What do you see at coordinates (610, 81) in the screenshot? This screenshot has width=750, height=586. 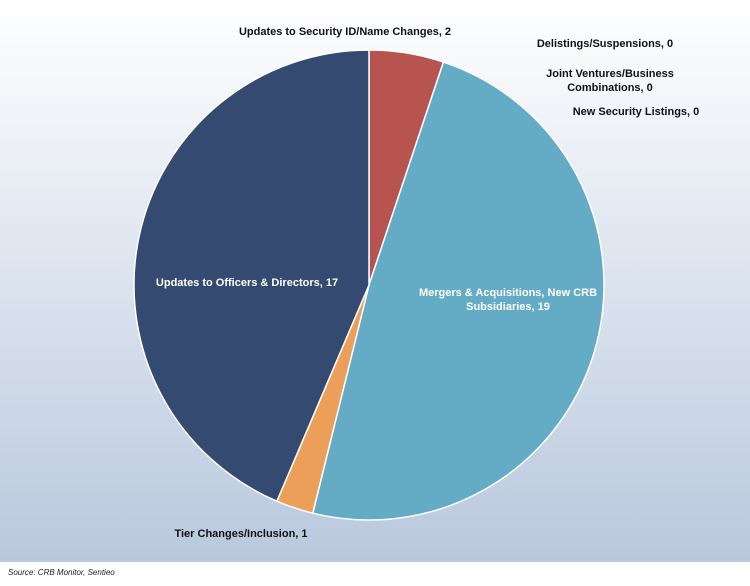 I see `data-label: Joint Ventures/Business Combinations, 0` at bounding box center [610, 81].